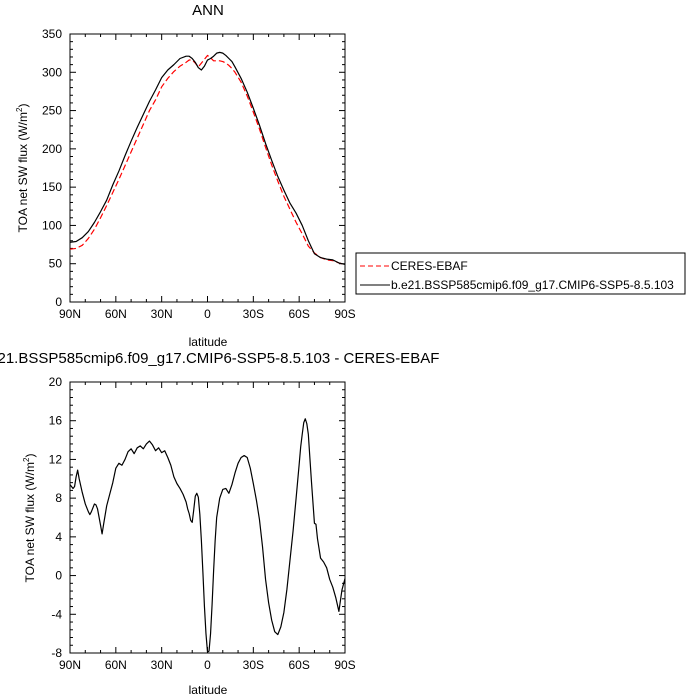 This screenshot has width=700, height=700. Describe the element at coordinates (298, 314) in the screenshot. I see `top-x-tick-label: 60S` at that location.